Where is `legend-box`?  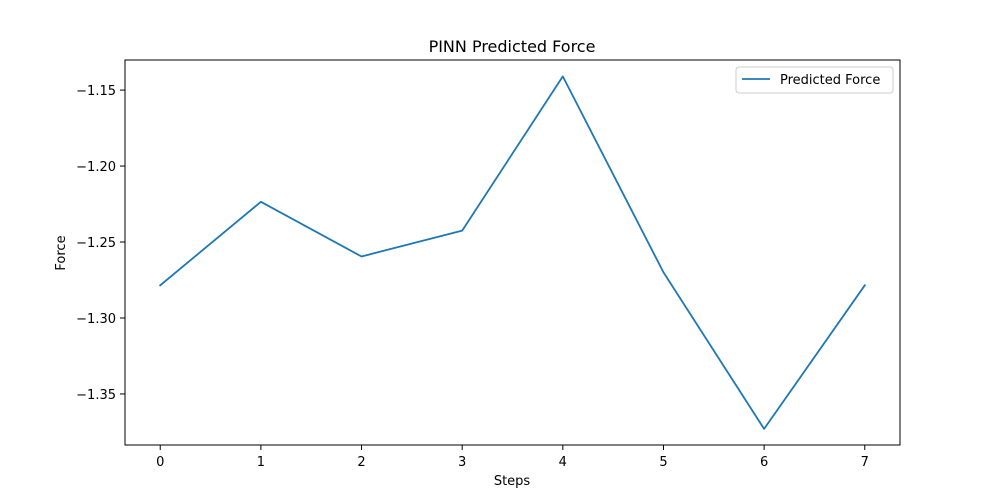
legend-box is located at coordinates (814, 80).